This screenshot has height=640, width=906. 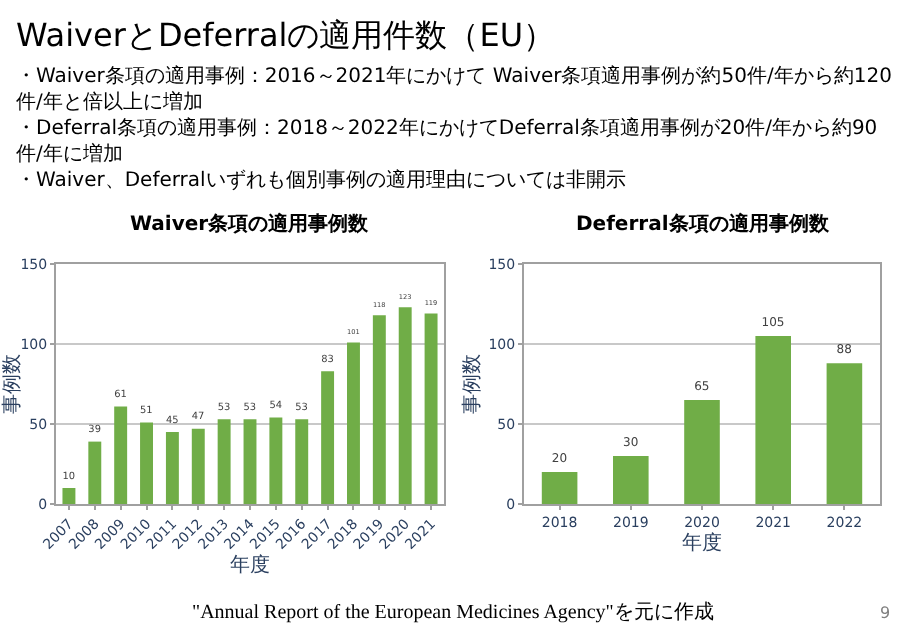 I want to click on chart-title: Deferral条項の適用事例数, so click(x=703, y=224).